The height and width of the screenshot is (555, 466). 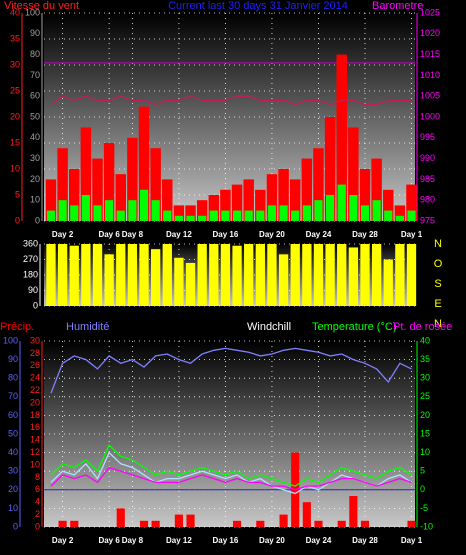 What do you see at coordinates (10, 340) in the screenshot?
I see `y-tick-label: 100` at bounding box center [10, 340].